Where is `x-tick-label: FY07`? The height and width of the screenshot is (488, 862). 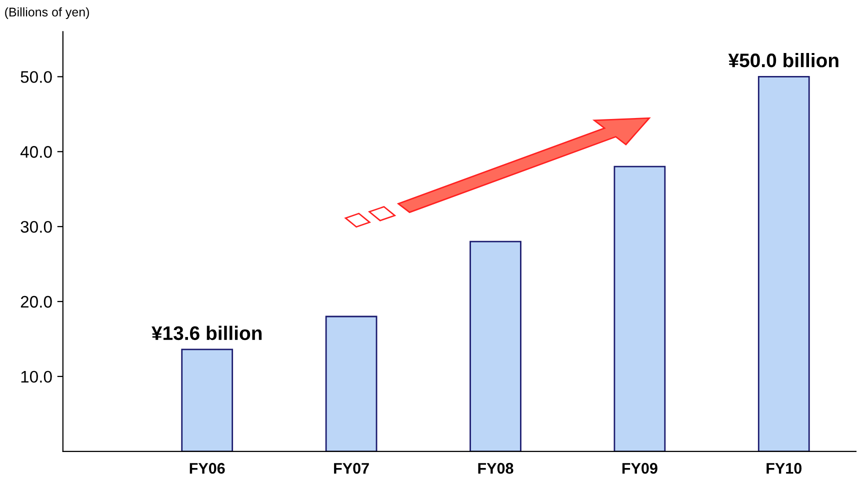 x-tick-label: FY07 is located at coordinates (351, 468).